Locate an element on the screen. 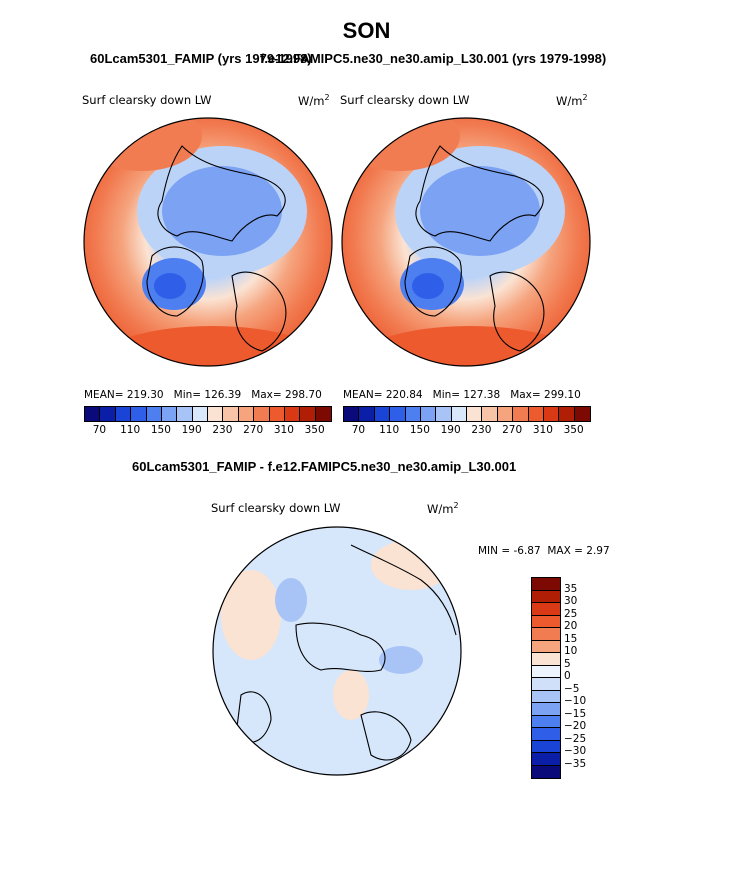 The height and width of the screenshot is (882, 733). colorbar-difference-ticks: 35 30 25 20 15 10 5 0 −5 −10 −15 −20 −25 −30 −35 is located at coordinates (584, 678).